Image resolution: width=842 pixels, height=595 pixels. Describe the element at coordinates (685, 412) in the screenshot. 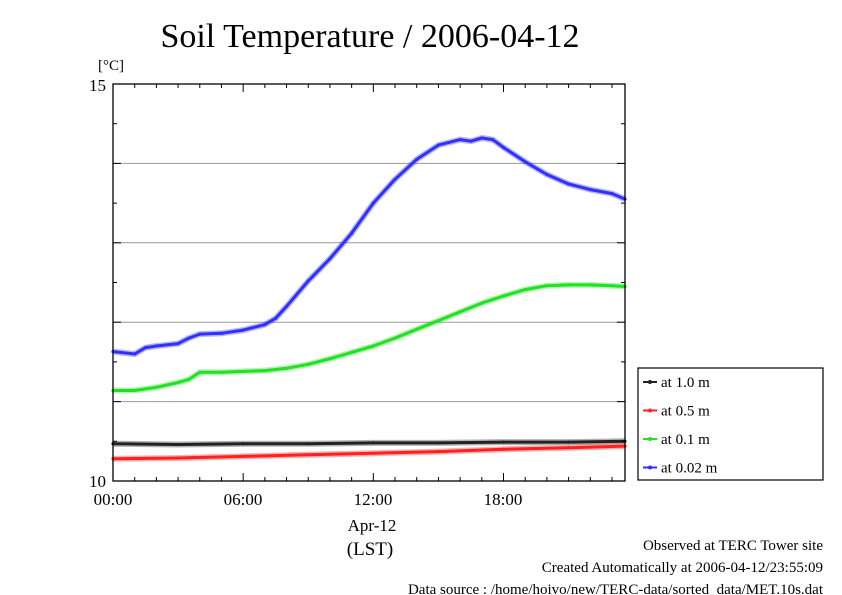

I see `legend-label: at 0.5 m` at that location.